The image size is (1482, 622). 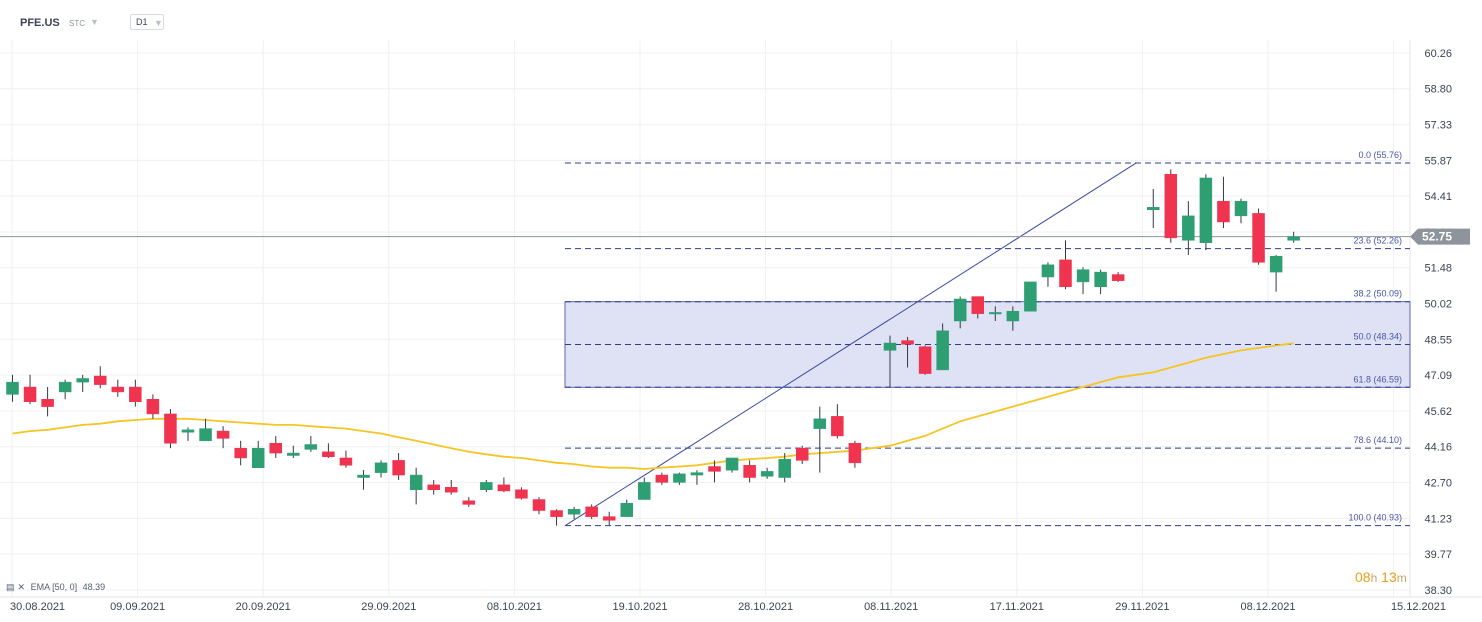 What do you see at coordinates (1142, 607) in the screenshot?
I see `x-axis-tick-label: 29.11.2021` at bounding box center [1142, 607].